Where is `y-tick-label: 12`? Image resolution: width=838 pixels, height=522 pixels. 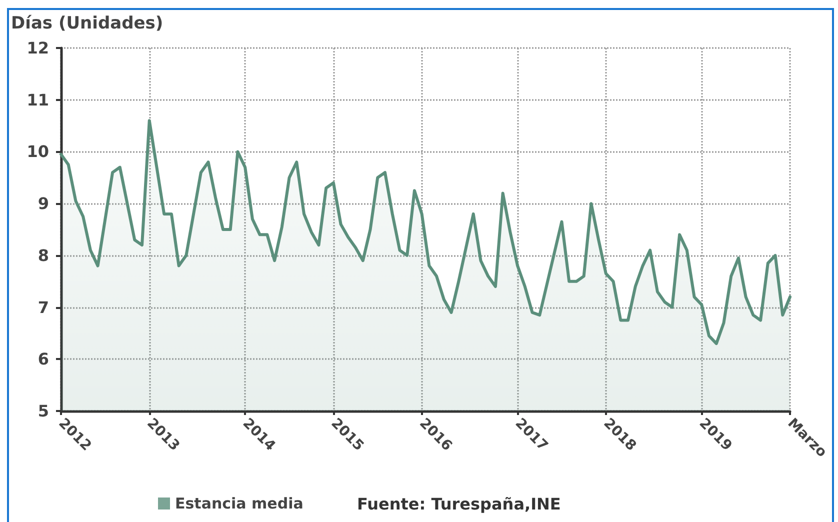
y-tick-label: 12 is located at coordinates (37, 48).